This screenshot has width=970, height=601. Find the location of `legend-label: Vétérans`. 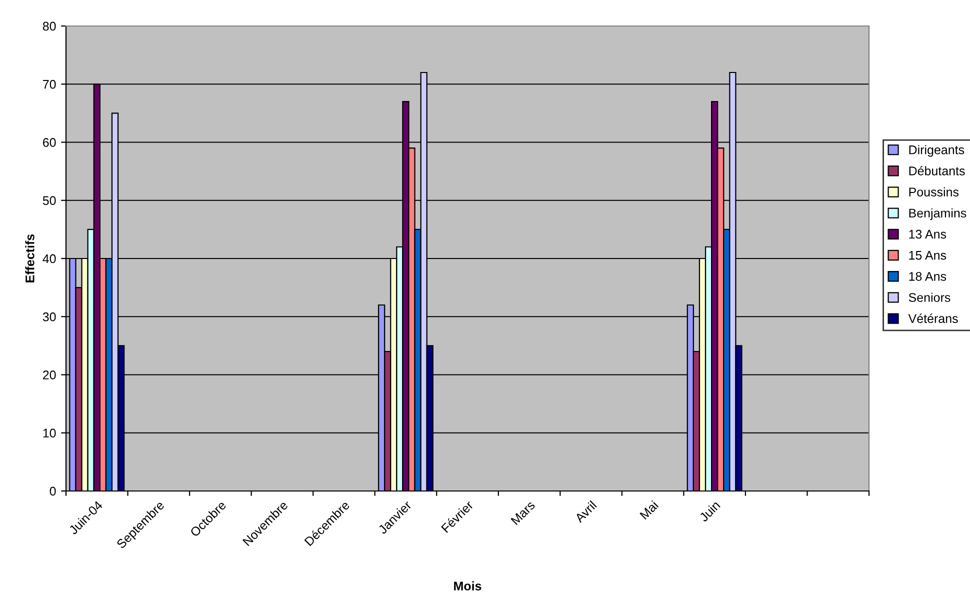

legend-label: Vétérans is located at coordinates (933, 319).